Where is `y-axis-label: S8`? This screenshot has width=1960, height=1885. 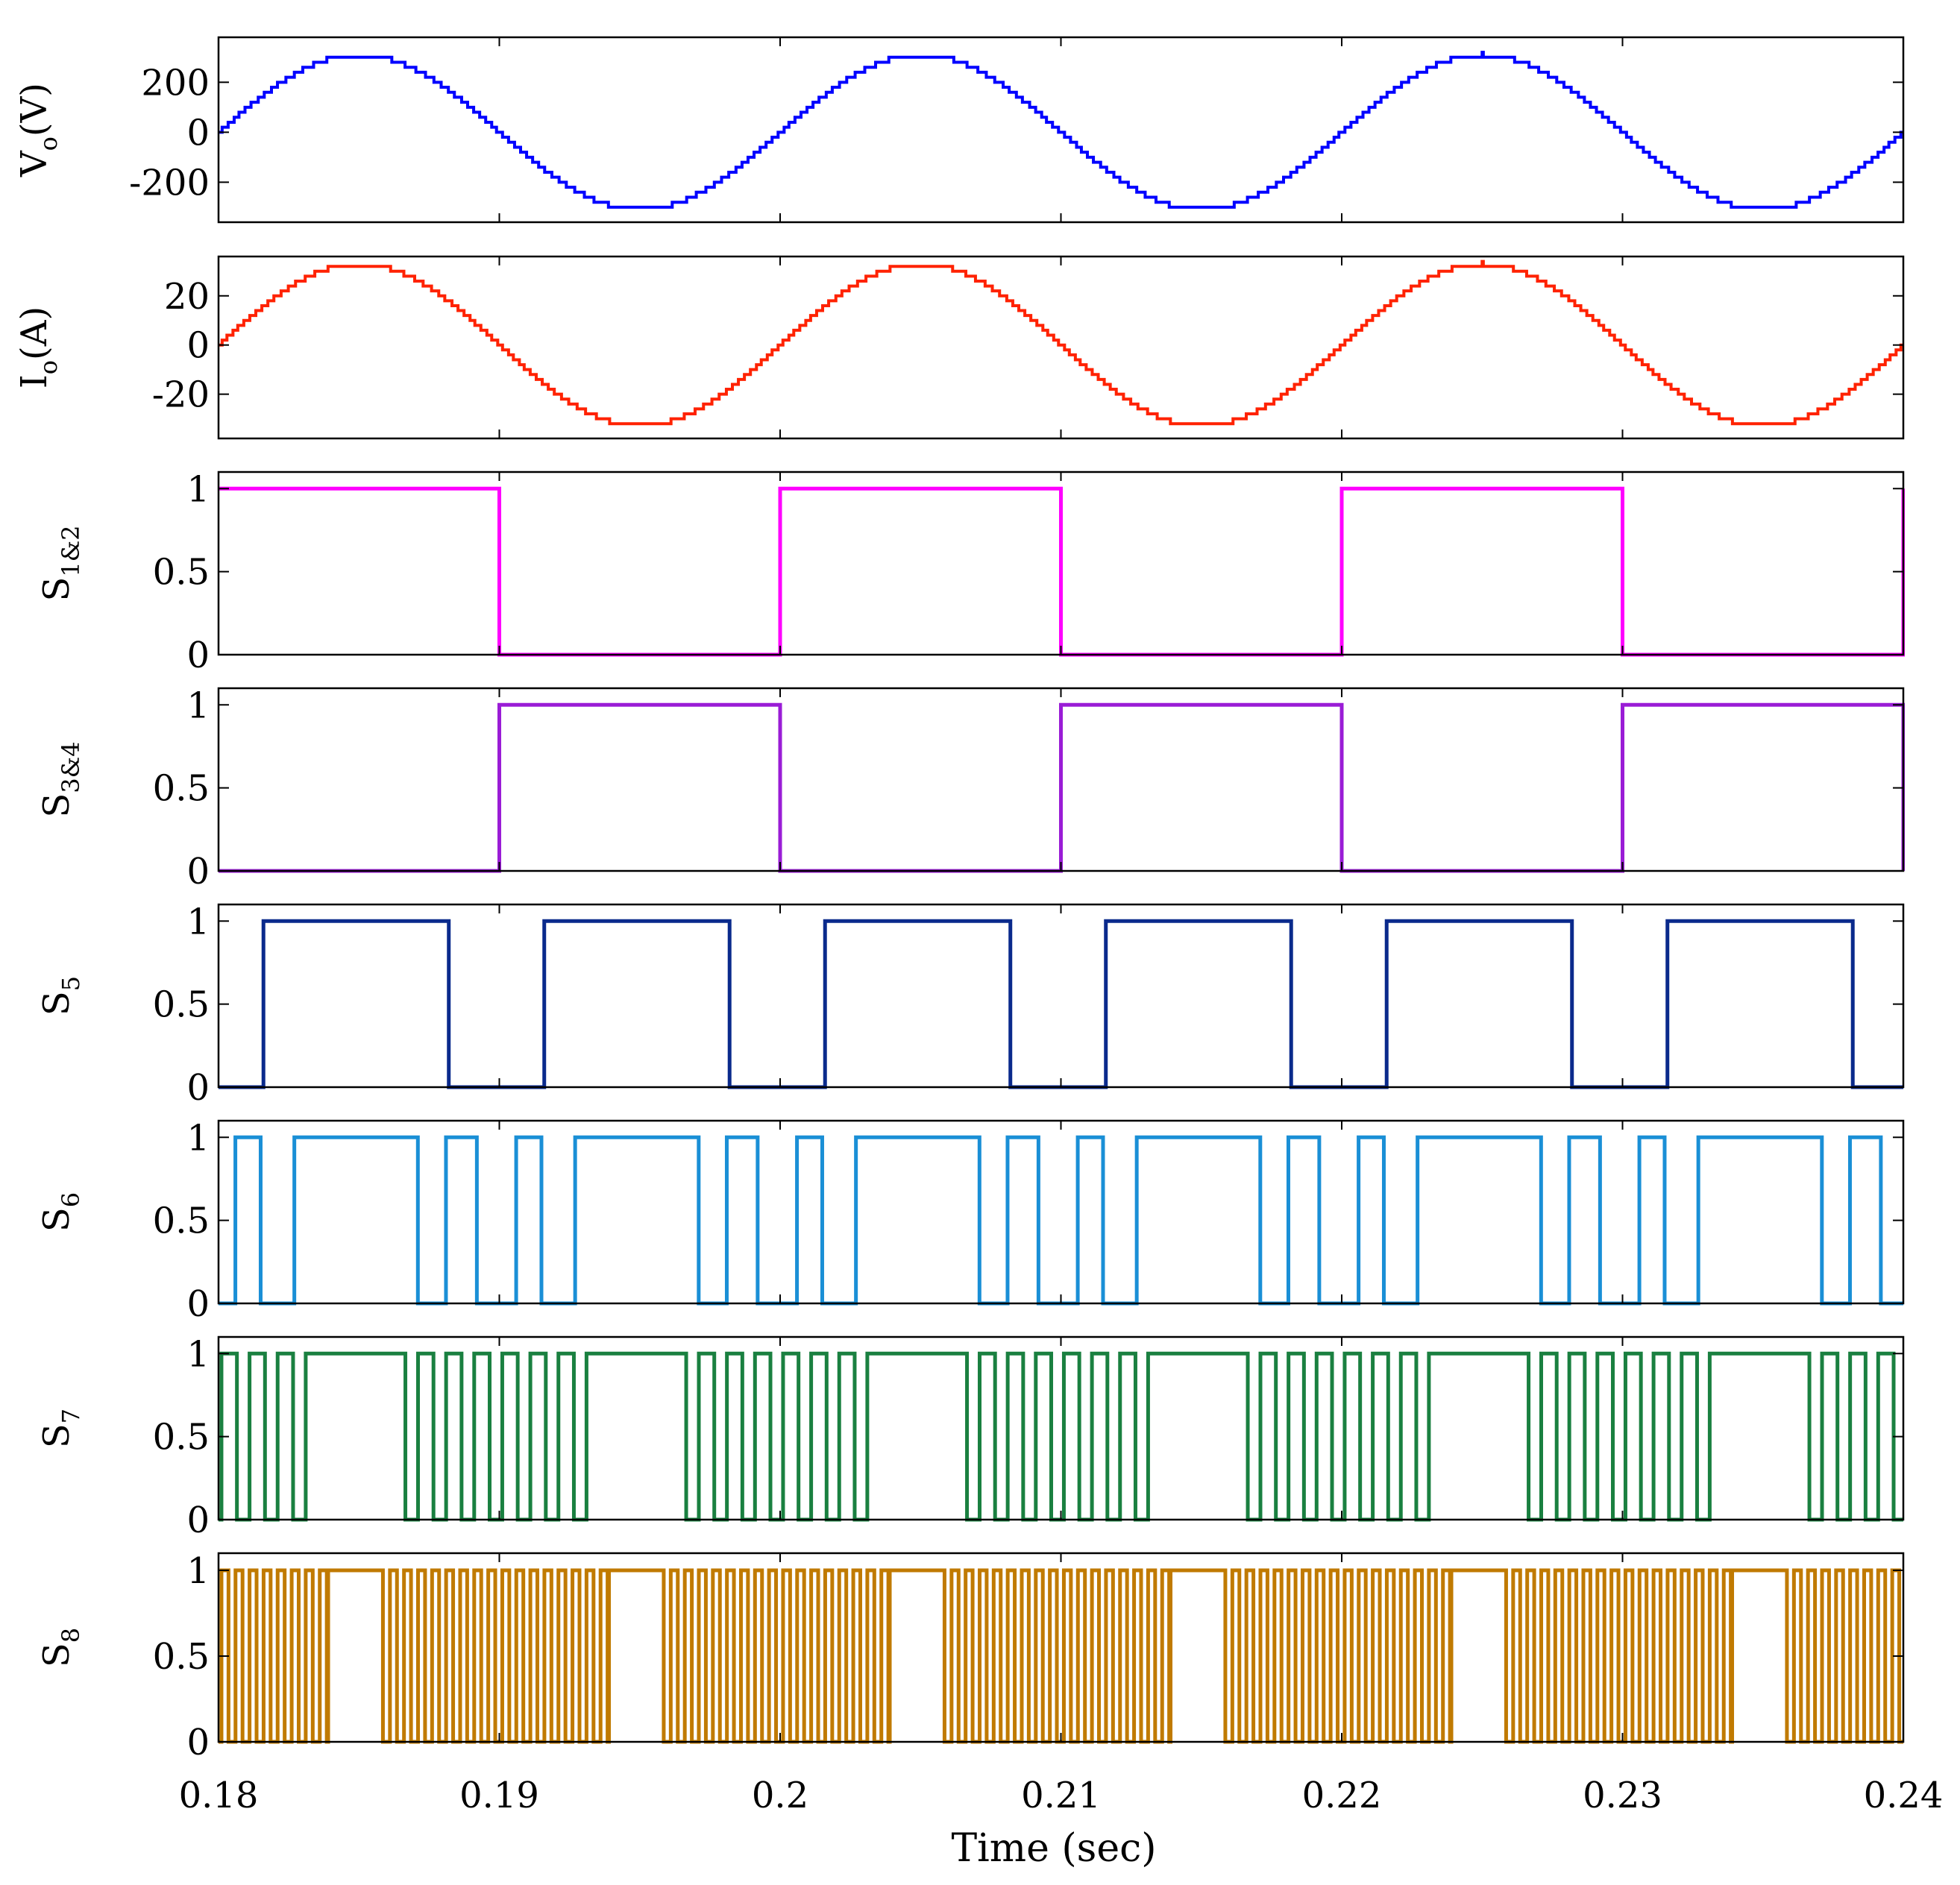
y-axis-label: S8 is located at coordinates (60, 1647).